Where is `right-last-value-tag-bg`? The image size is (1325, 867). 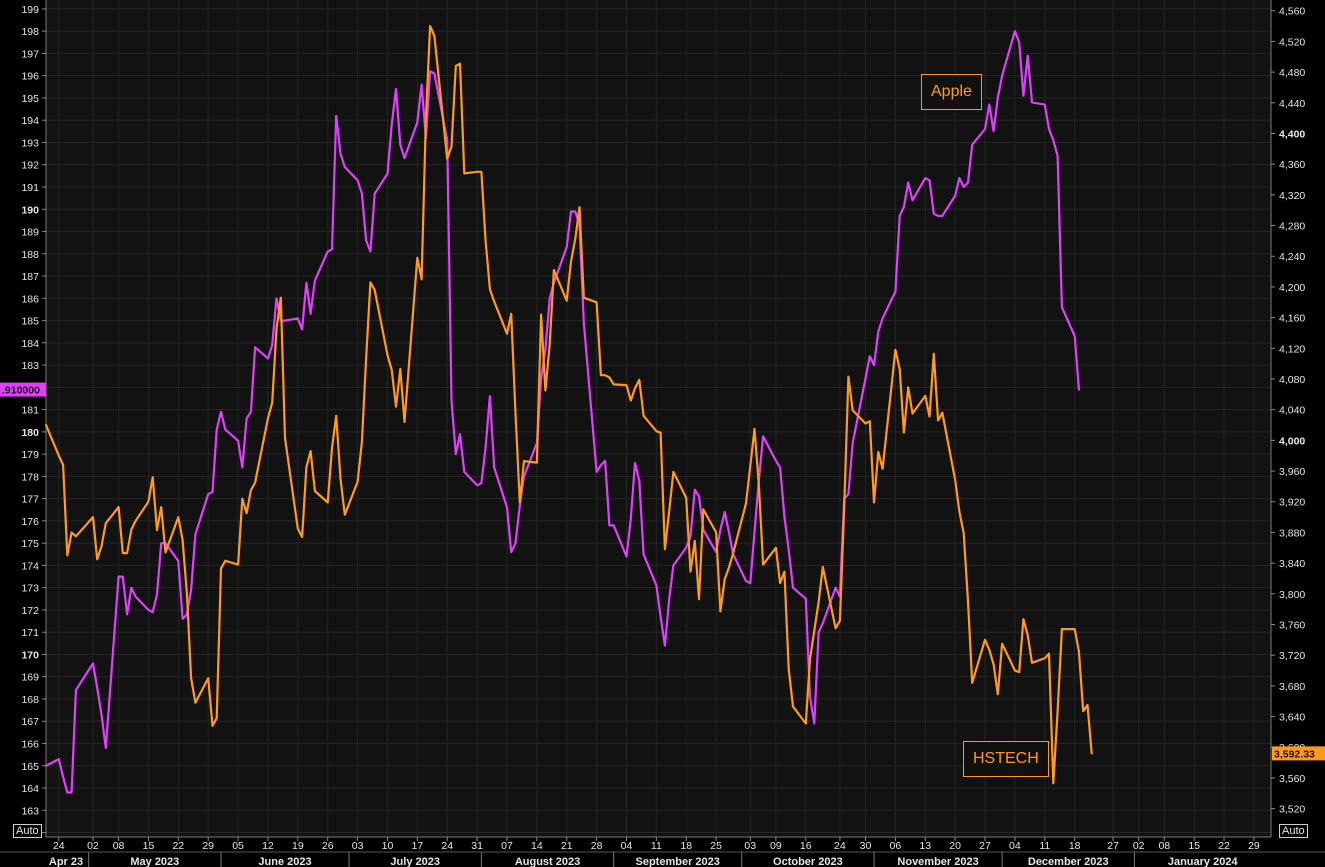
right-last-value-tag-bg is located at coordinates (1298, 753).